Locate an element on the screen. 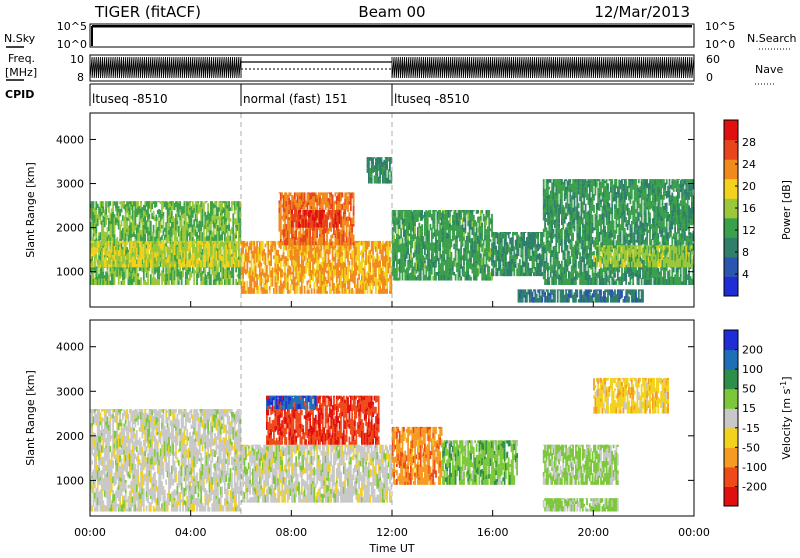  cpid-segment-label: normal (fast) 151 is located at coordinates (295, 99).